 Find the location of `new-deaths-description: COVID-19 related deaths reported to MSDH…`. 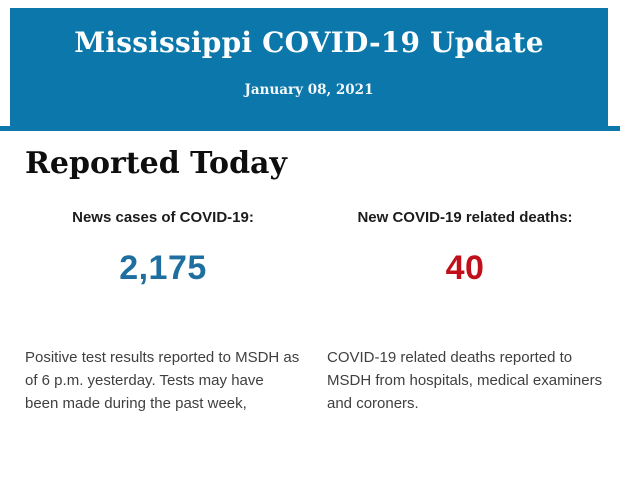

new-deaths-description: COVID-19 related deaths reported to MSDH… is located at coordinates (465, 380).